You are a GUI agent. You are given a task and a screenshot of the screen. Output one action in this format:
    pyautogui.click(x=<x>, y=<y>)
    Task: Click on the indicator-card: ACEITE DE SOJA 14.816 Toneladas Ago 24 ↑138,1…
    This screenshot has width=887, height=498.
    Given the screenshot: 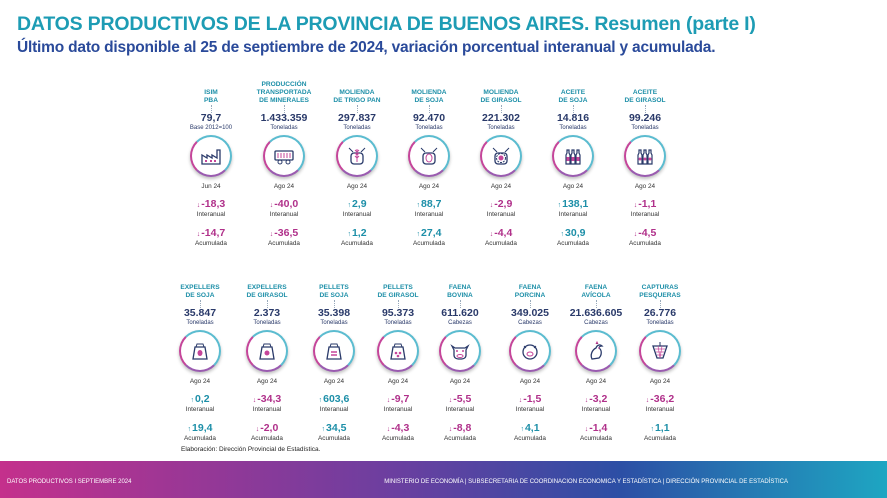 What is the action you would take?
    pyautogui.click(x=573, y=163)
    